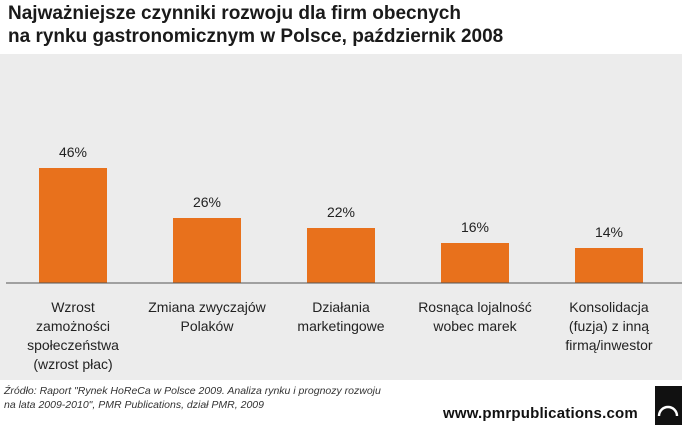  What do you see at coordinates (475, 316) in the screenshot?
I see `category-label-4: Rosnąca lojalność wobec marek` at bounding box center [475, 316].